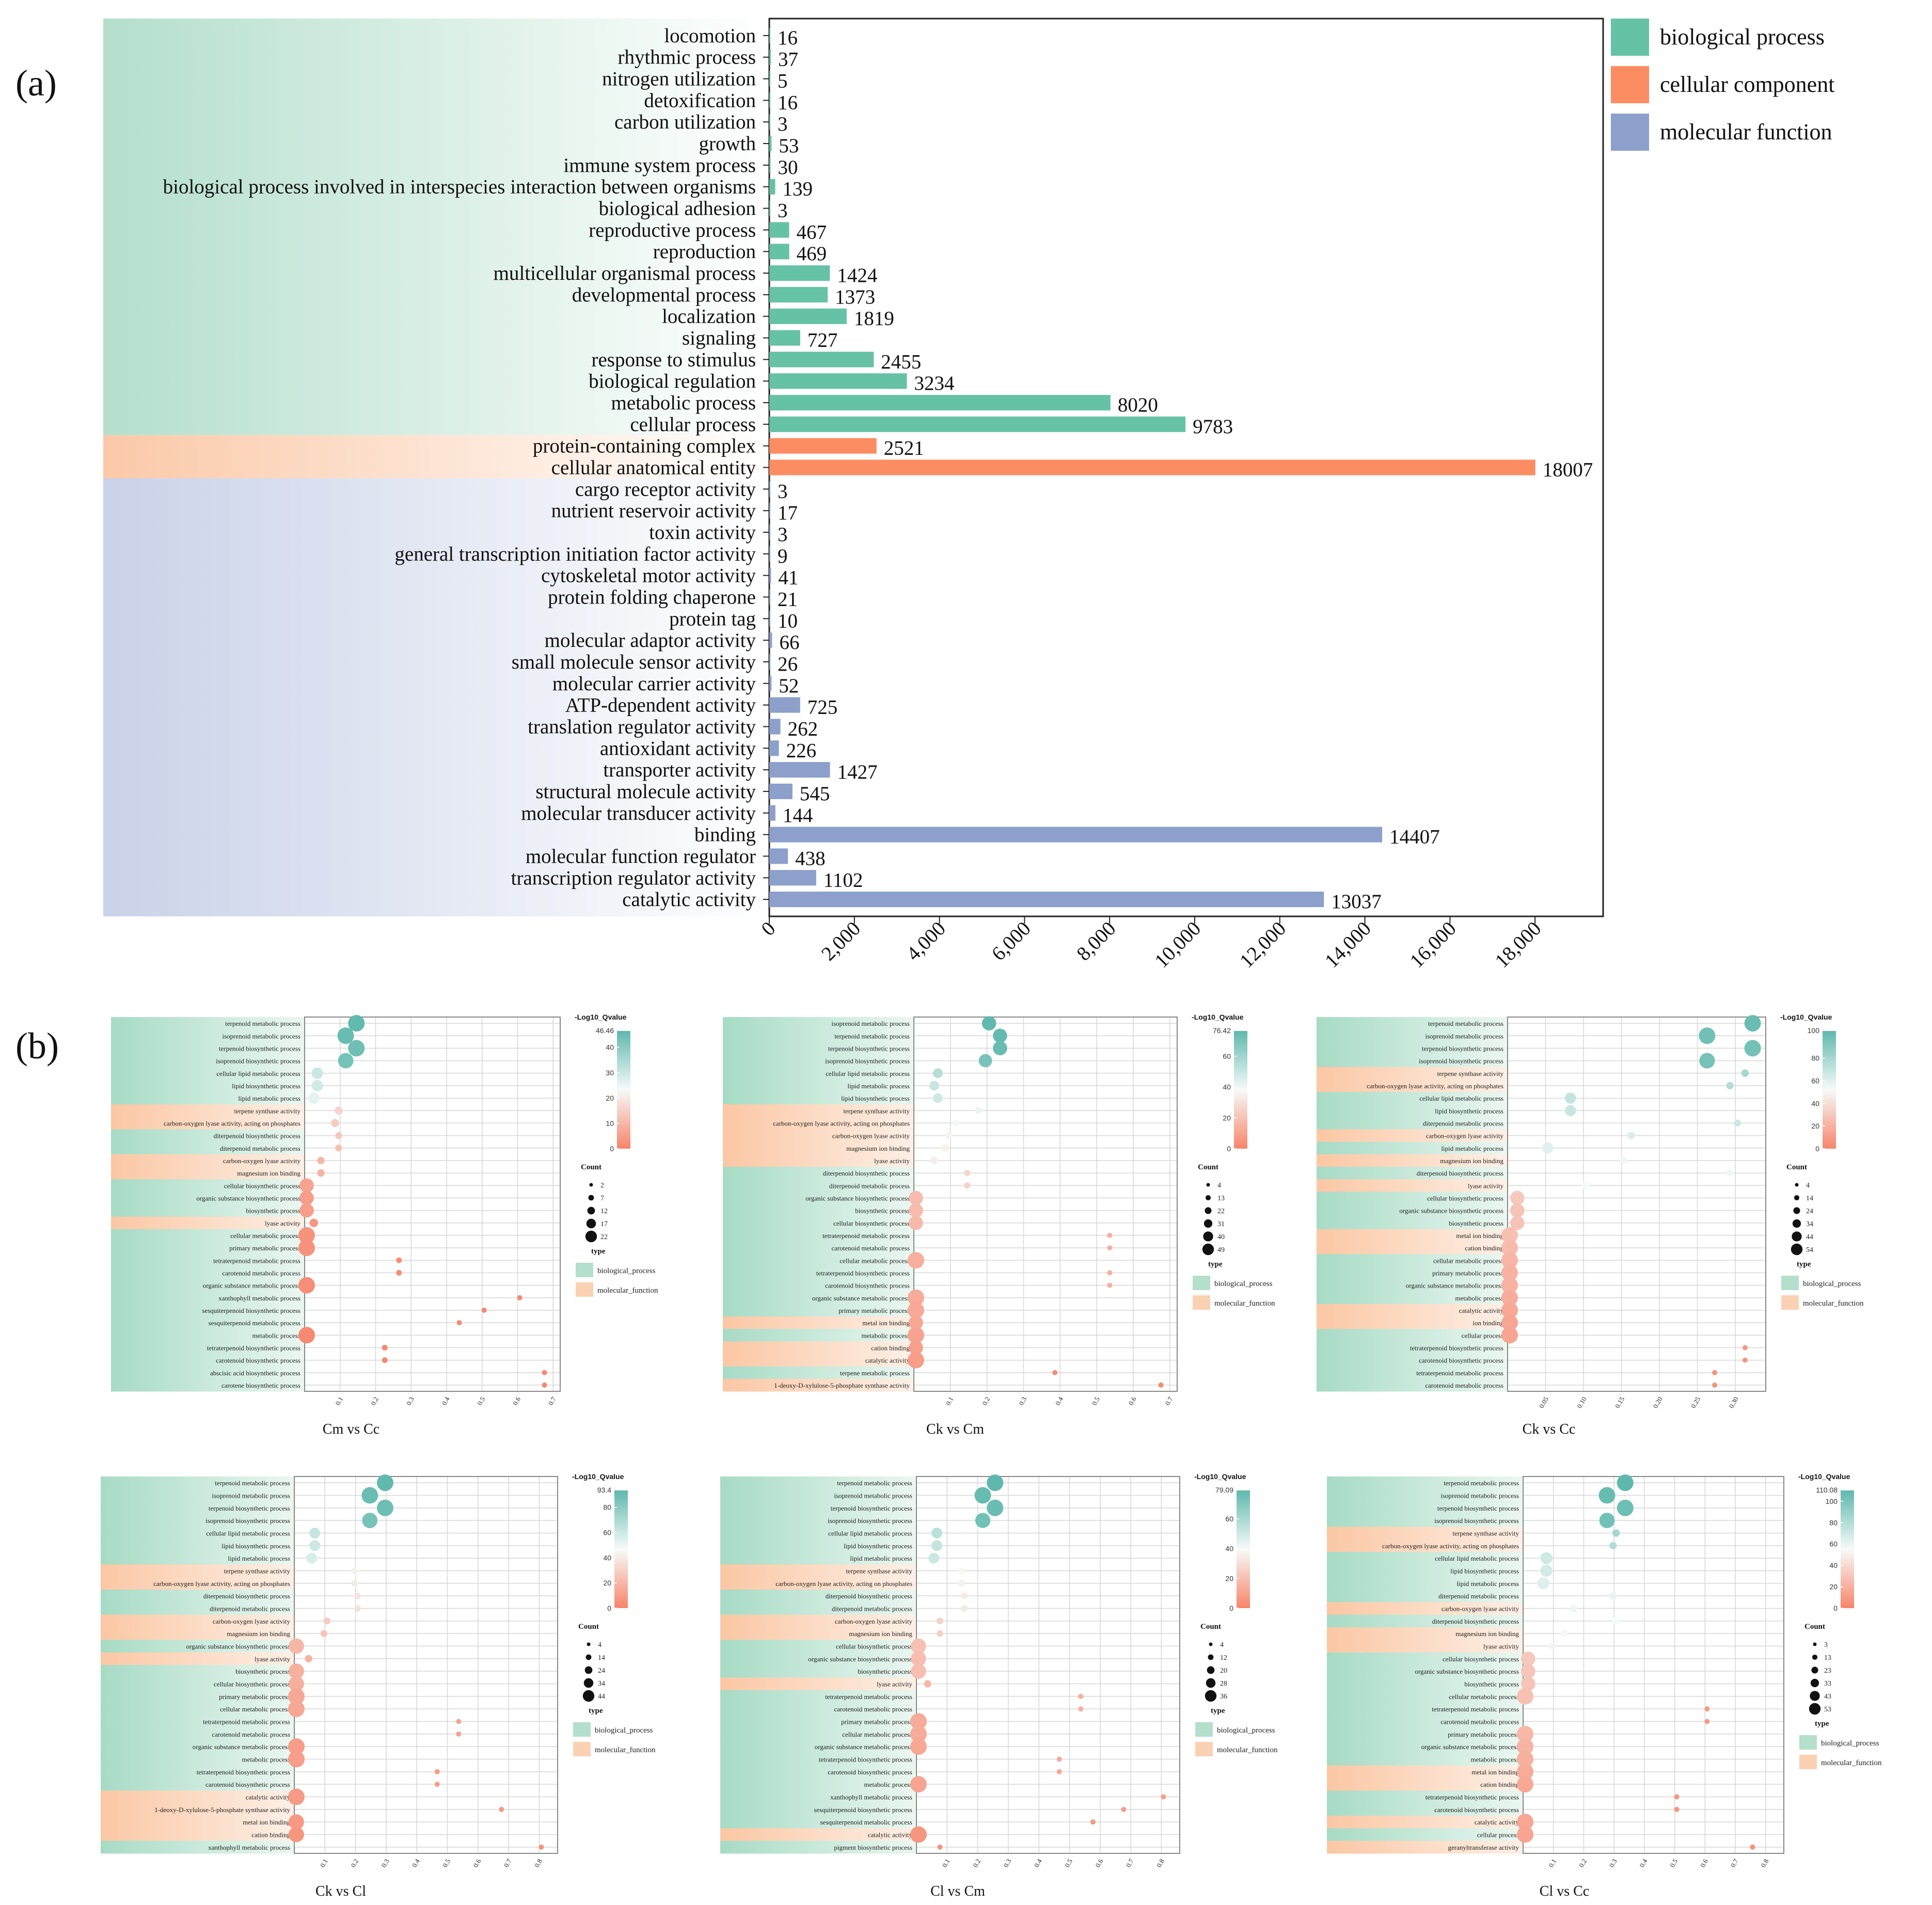 This screenshot has height=1905, width=1932. Describe the element at coordinates (1177, 944) in the screenshot. I see `x-tick-label: 10,000` at that location.